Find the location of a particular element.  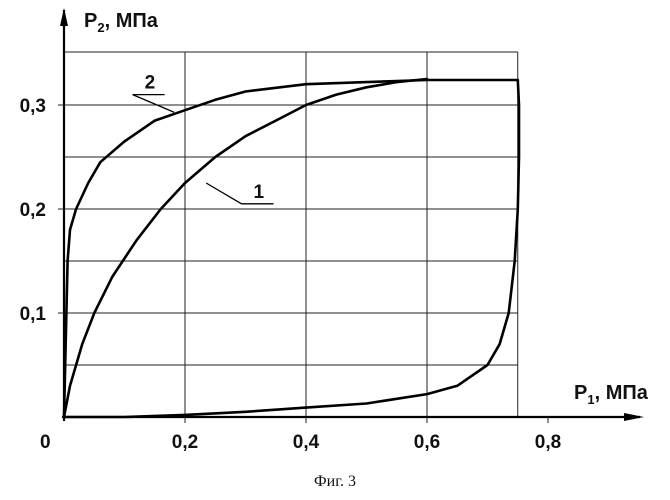

curve-1-label: 1 is located at coordinates (259, 192).